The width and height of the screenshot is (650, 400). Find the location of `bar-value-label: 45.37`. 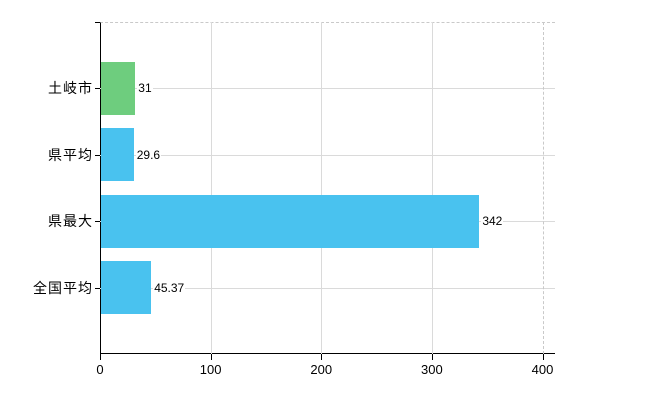

bar-value-label: 45.37 is located at coordinates (169, 287).